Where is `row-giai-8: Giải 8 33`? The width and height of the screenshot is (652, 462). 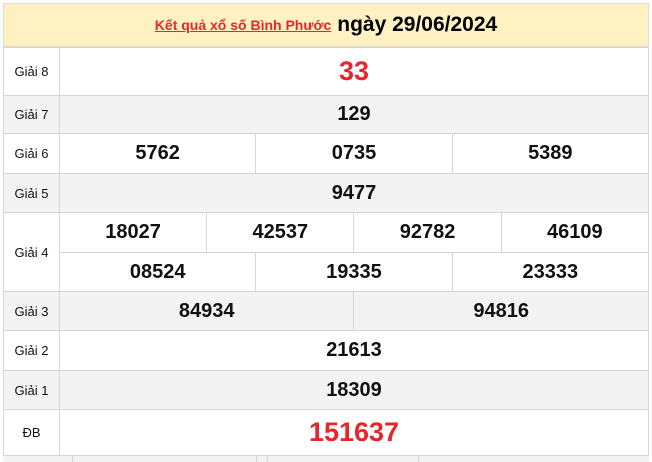 row-giai-8: Giải 8 33 is located at coordinates (326, 71).